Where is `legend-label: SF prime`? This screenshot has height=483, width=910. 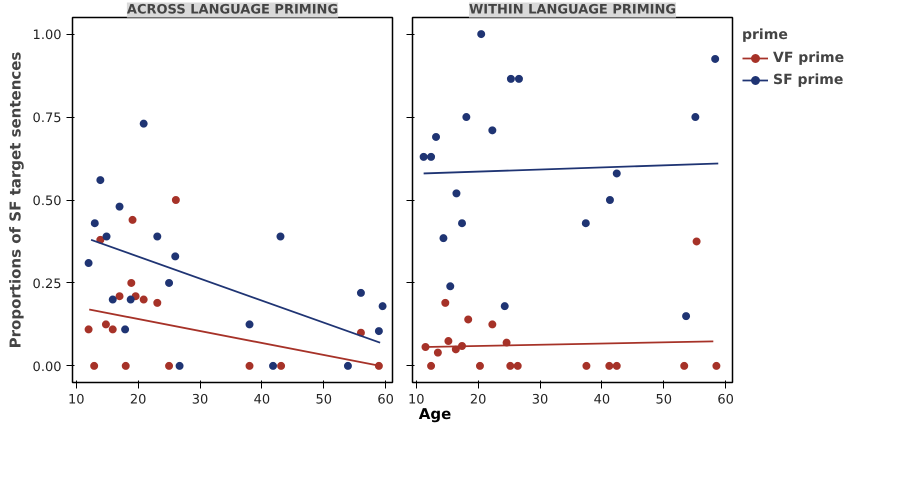 legend-label: SF prime is located at coordinates (808, 80).